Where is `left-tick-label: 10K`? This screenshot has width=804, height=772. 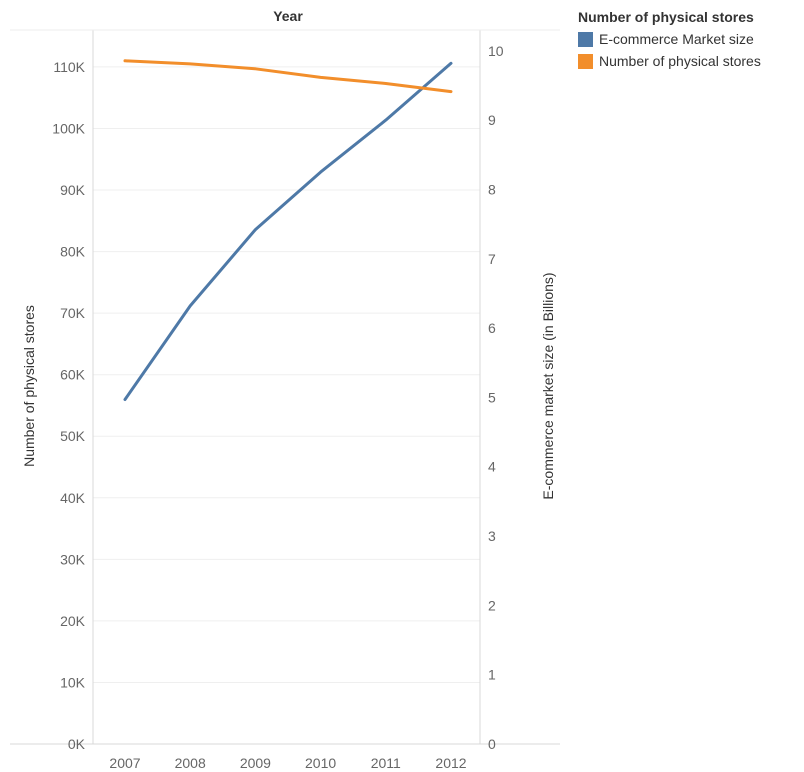 left-tick-label: 10K is located at coordinates (73, 682).